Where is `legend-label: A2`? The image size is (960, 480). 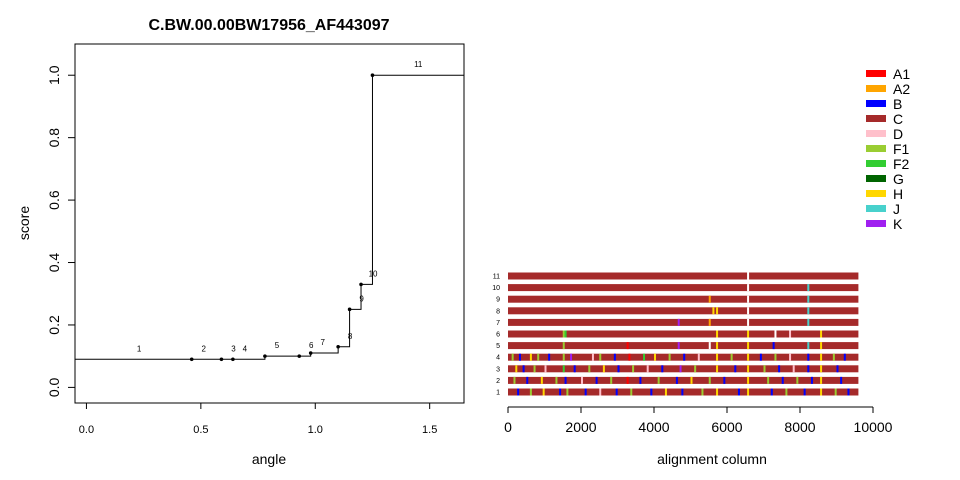
legend-label: A2 is located at coordinates (901, 89).